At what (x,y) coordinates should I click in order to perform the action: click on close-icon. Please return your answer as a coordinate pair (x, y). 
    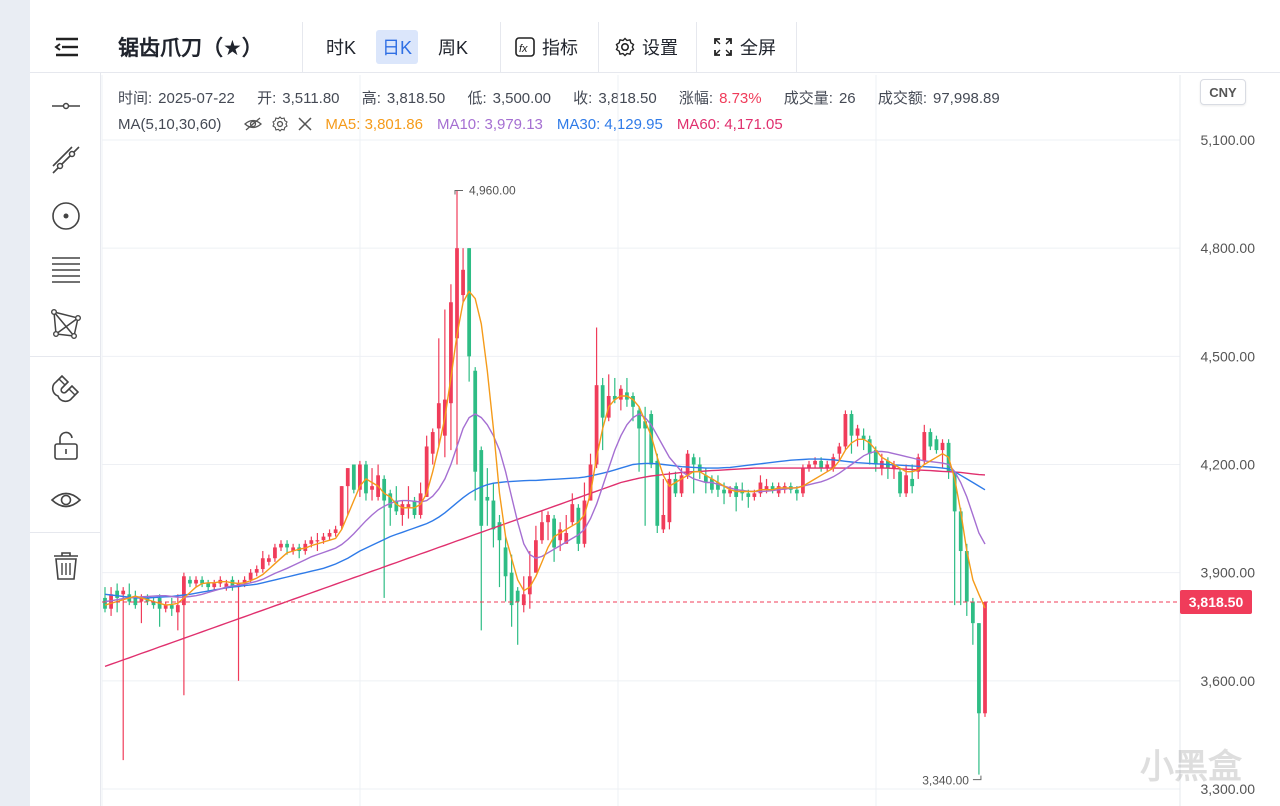
    Looking at the image, I should click on (305, 124).